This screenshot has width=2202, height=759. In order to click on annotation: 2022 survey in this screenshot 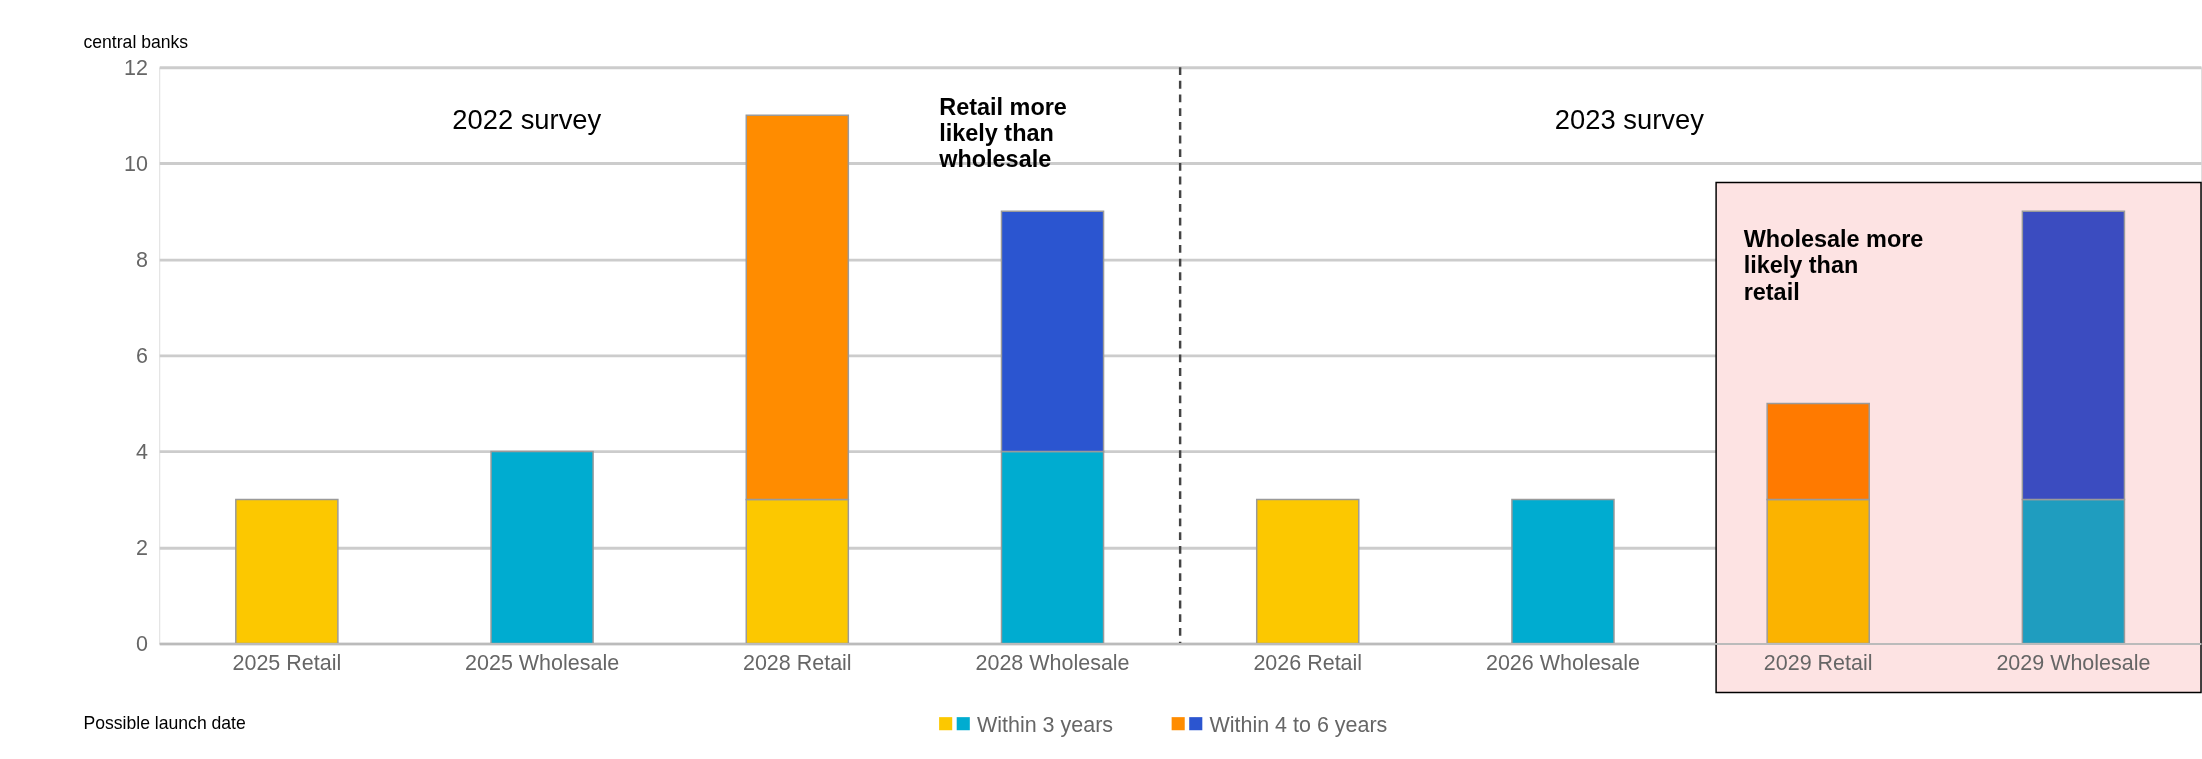, I will do `click(527, 120)`.